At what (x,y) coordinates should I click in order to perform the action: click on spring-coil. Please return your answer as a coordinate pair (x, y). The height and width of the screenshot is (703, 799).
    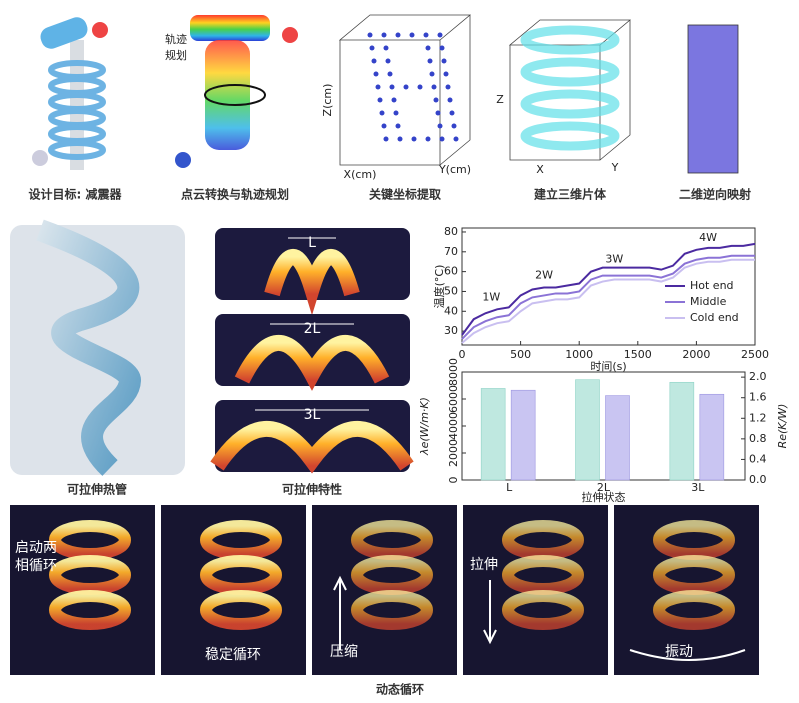
    Looking at the image, I should click on (77, 150).